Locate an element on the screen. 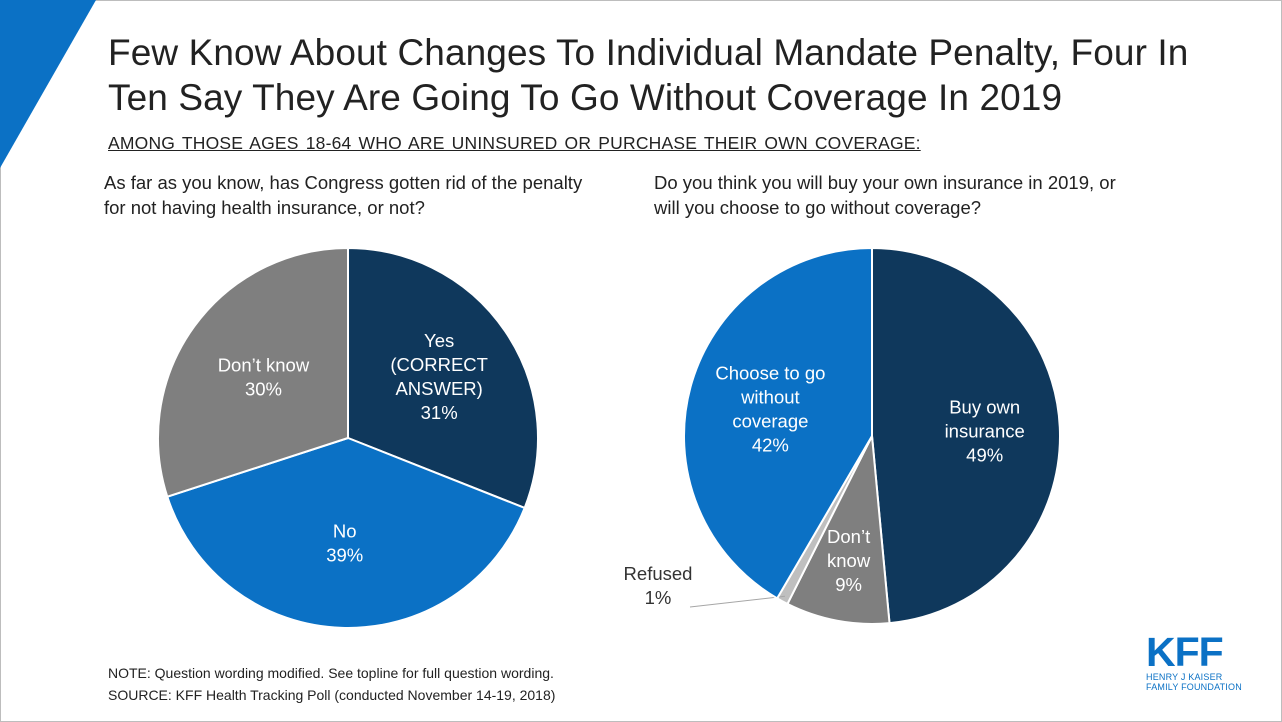 This screenshot has height=722, width=1282. pie-label-2-4: Choose to go without coverage 42% is located at coordinates (770, 408).